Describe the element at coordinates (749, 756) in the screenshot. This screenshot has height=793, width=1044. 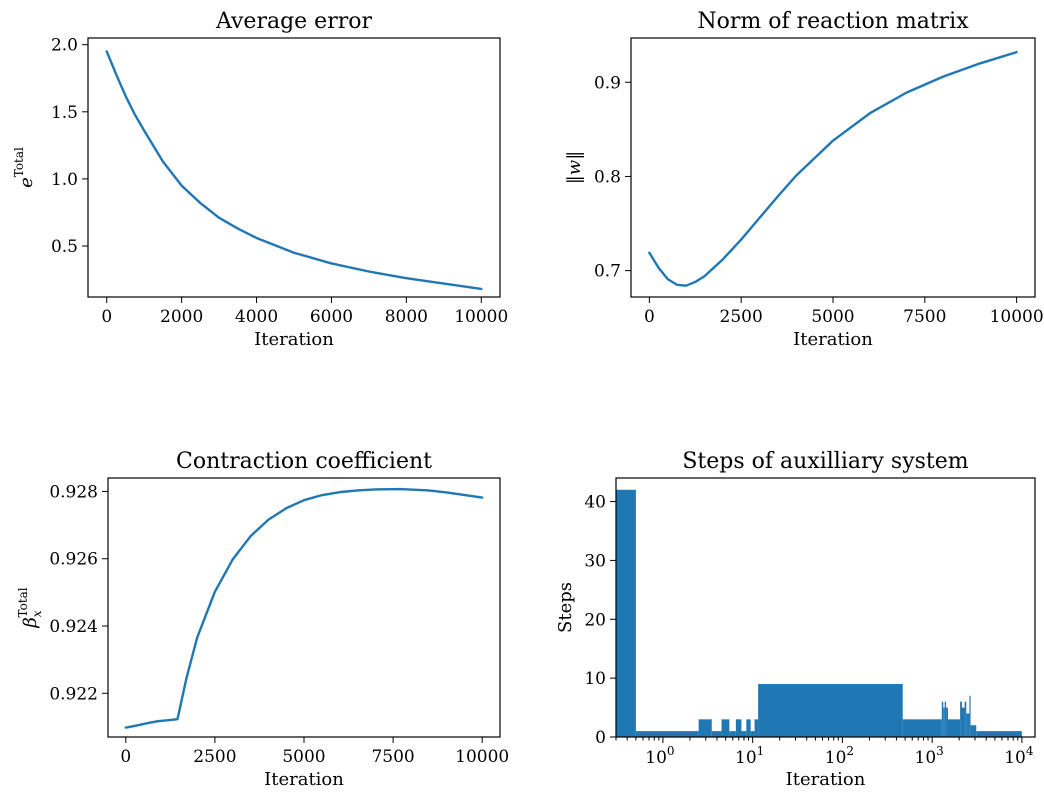
I see `x-tick-label: 10¹` at that location.